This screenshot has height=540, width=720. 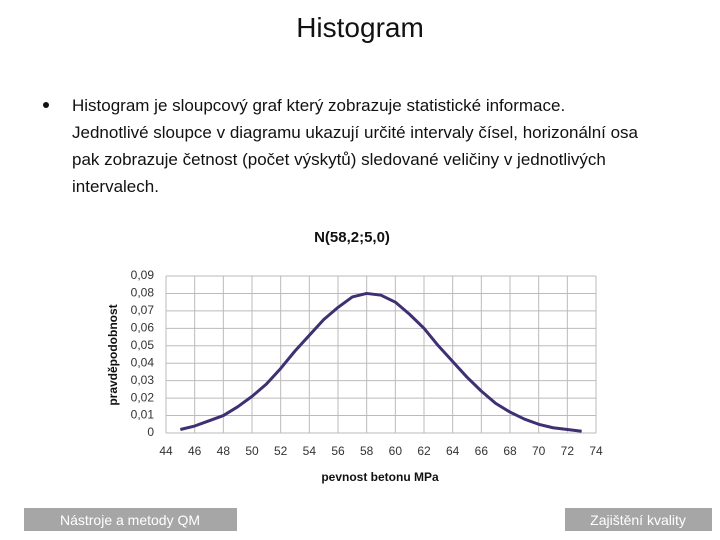 What do you see at coordinates (143, 328) in the screenshot?
I see `y-tick-label: 0,06` at bounding box center [143, 328].